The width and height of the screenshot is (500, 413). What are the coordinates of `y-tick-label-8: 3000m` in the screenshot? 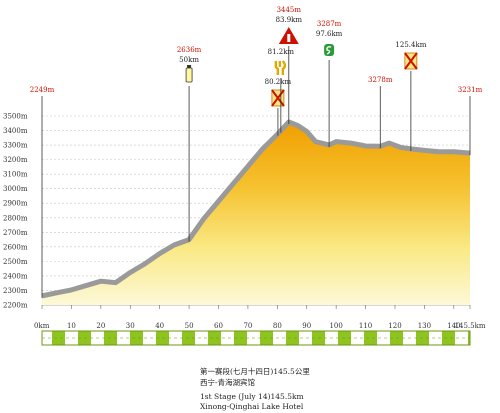 It's located at (15, 189).